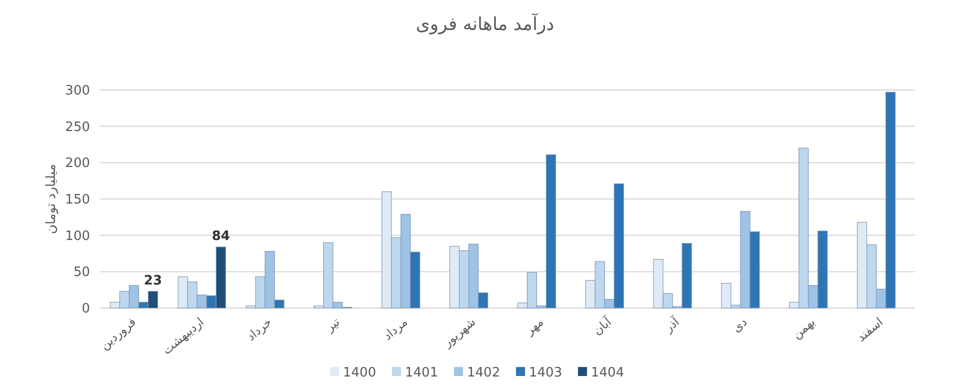  What do you see at coordinates (459, 332) in the screenshot?
I see `x-tick-label: شهریور` at bounding box center [459, 332].